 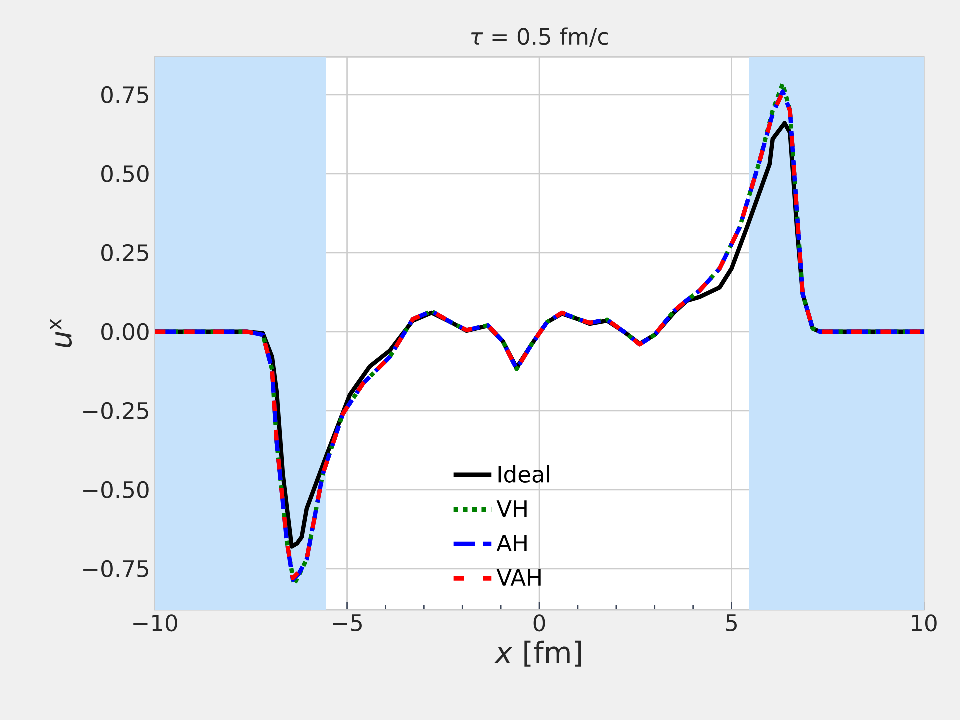 I want to click on y-tick-label: 0.50, so click(x=125, y=173).